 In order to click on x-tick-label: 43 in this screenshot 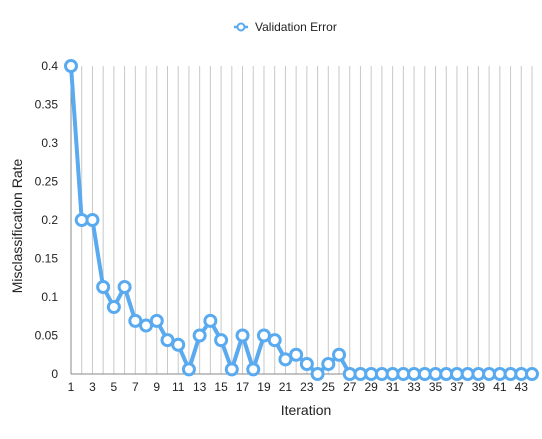, I will do `click(522, 387)`.